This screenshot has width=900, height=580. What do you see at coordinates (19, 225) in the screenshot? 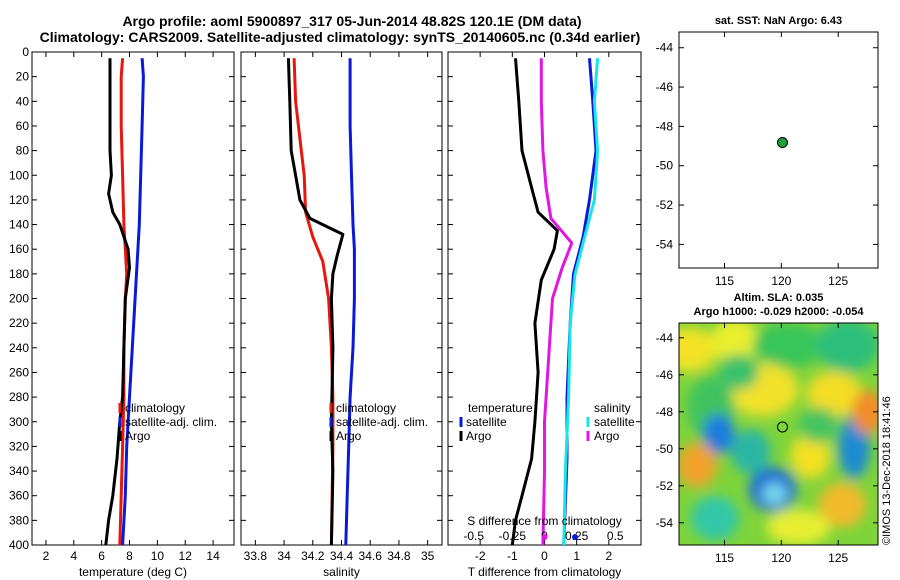
I see `y-tick-label: 140` at bounding box center [19, 225].